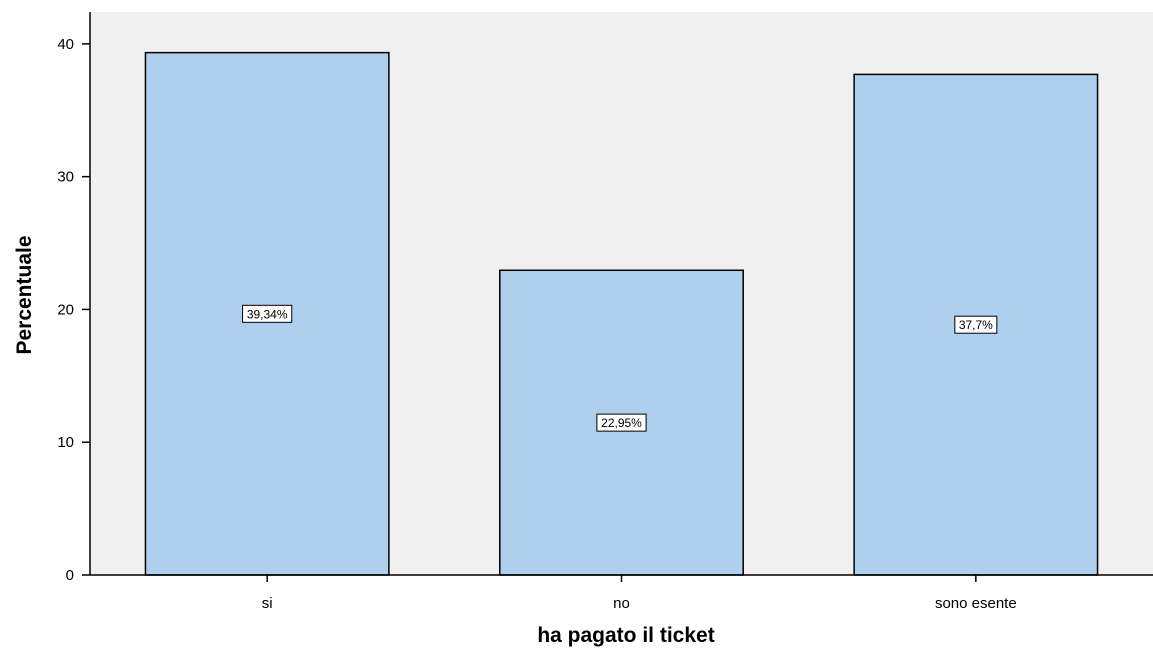 The height and width of the screenshot is (649, 1153). I want to click on data-label: 22,95%, so click(621, 423).